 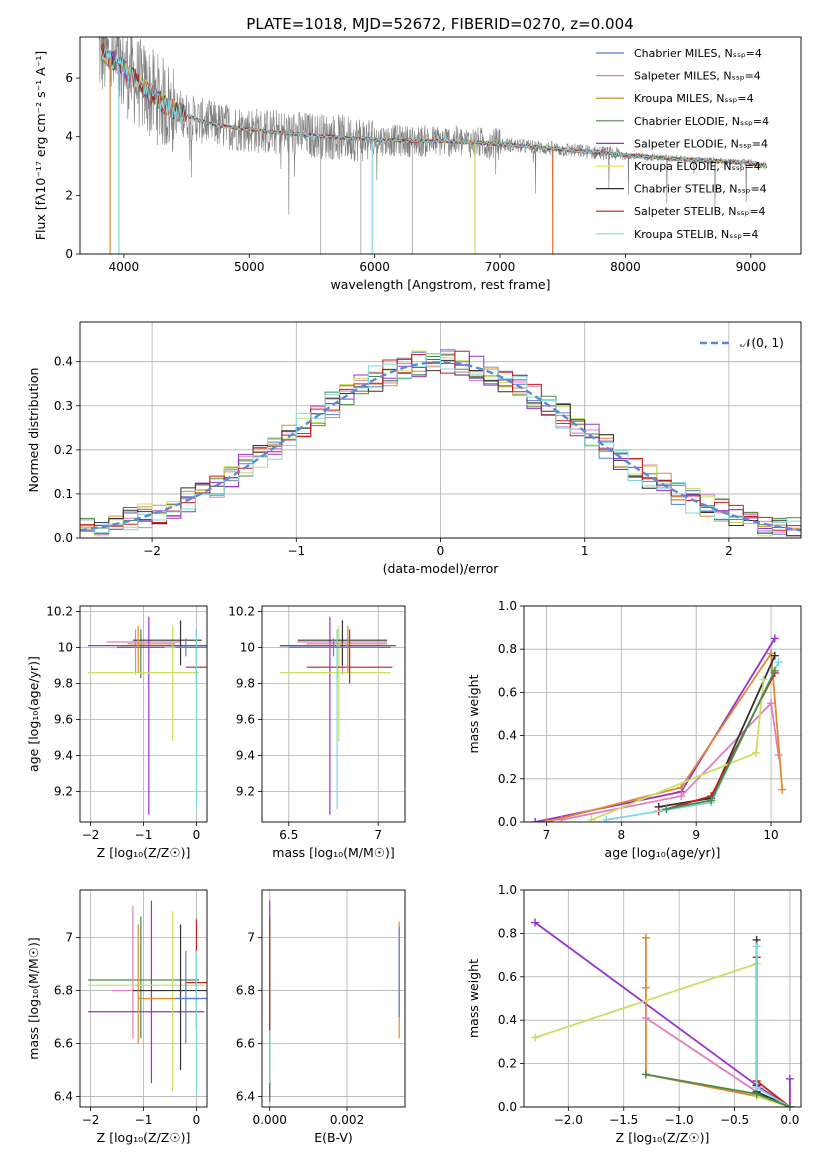 I want to click on x-axis-label: mass [log₁₀(M/M☉)], so click(x=333, y=852).